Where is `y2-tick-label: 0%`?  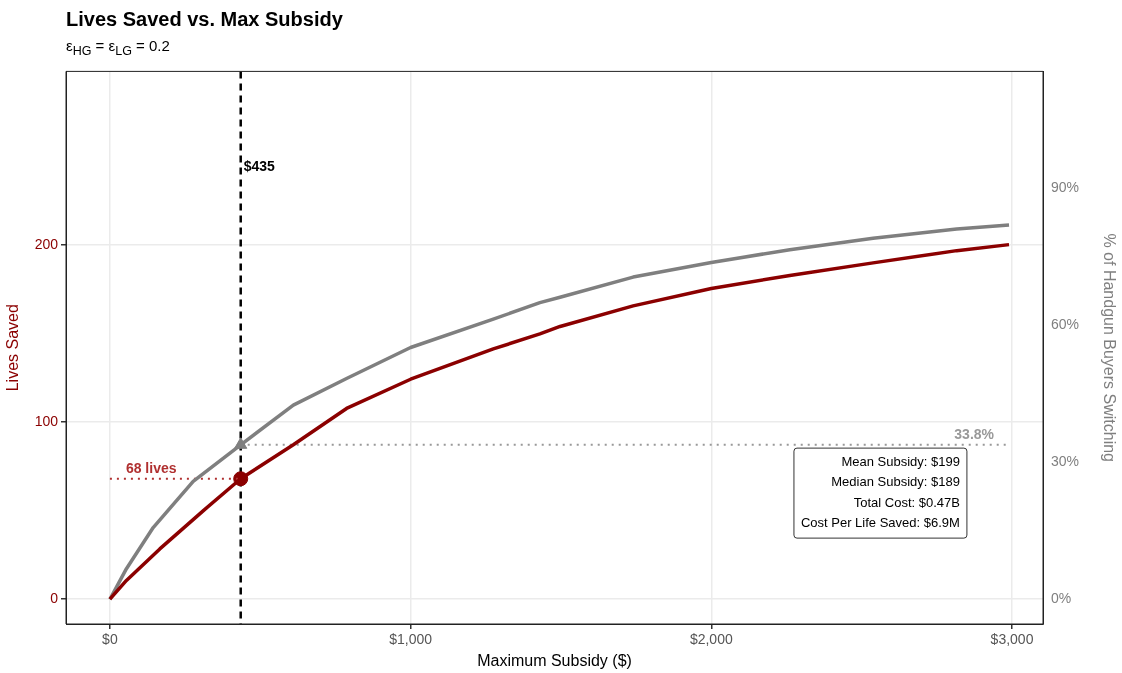
y2-tick-label: 0% is located at coordinates (1061, 598).